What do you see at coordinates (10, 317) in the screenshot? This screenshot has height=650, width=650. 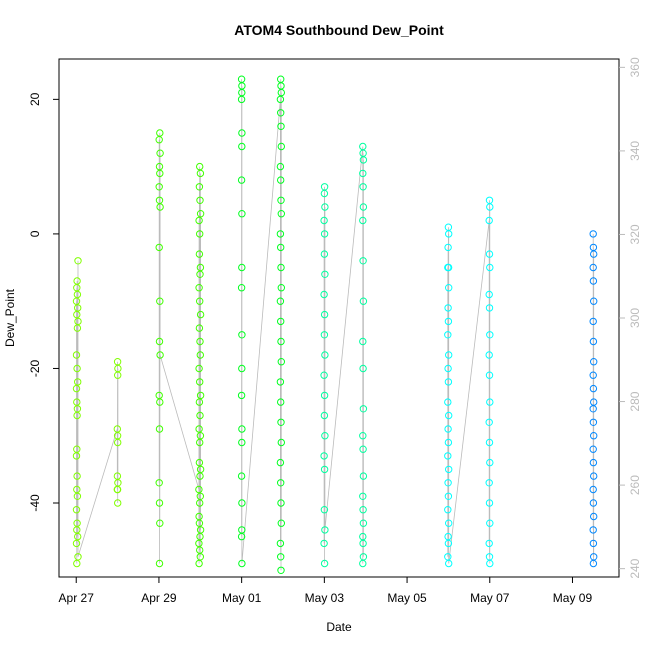 I see `y-axis-label: Dew_Point` at bounding box center [10, 317].